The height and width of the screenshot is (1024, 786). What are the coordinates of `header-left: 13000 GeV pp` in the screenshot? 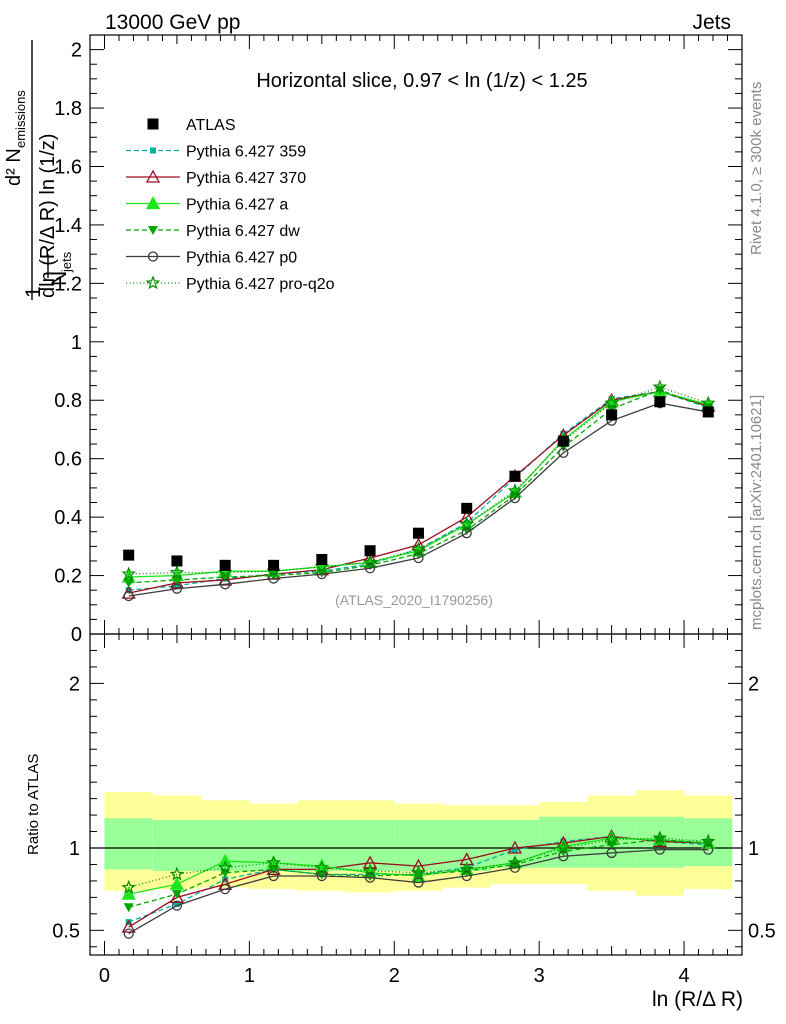 It's located at (172, 22).